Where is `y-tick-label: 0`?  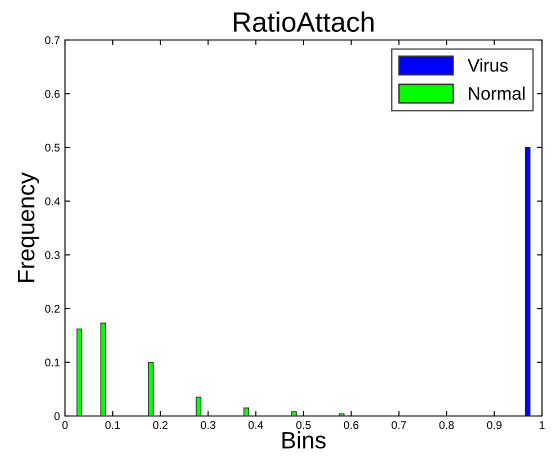 y-tick-label: 0 is located at coordinates (57, 416).